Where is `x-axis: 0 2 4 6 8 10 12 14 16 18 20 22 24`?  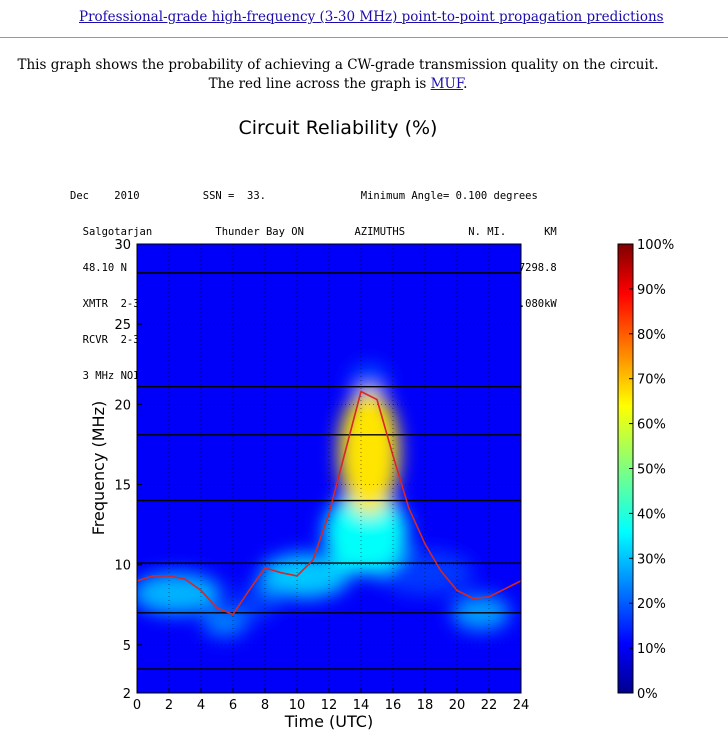
x-axis: 0 2 4 6 8 10 12 14 16 18 20 22 24 is located at coordinates (331, 700).